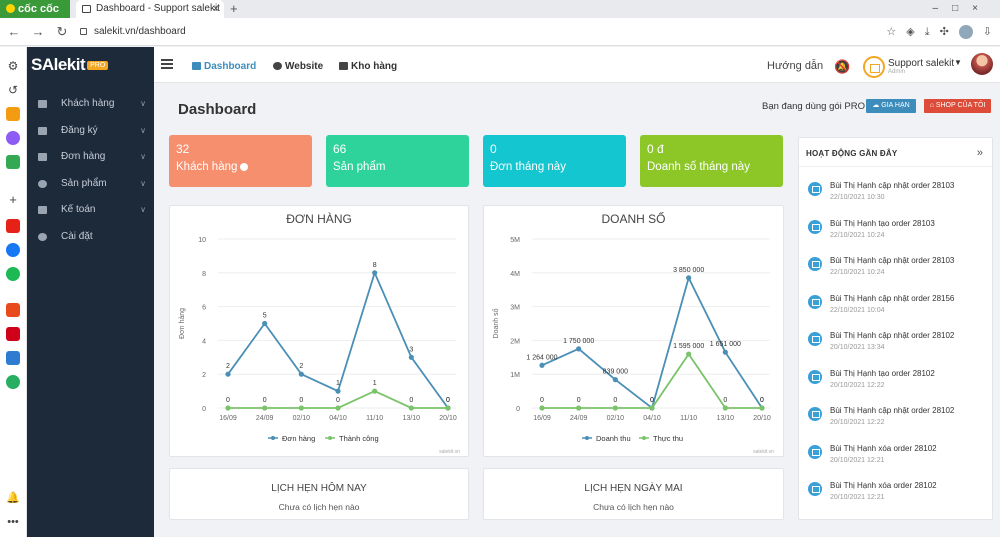  Describe the element at coordinates (698, 167) in the screenshot. I see `stat-label: Doanh số tháng này` at that location.